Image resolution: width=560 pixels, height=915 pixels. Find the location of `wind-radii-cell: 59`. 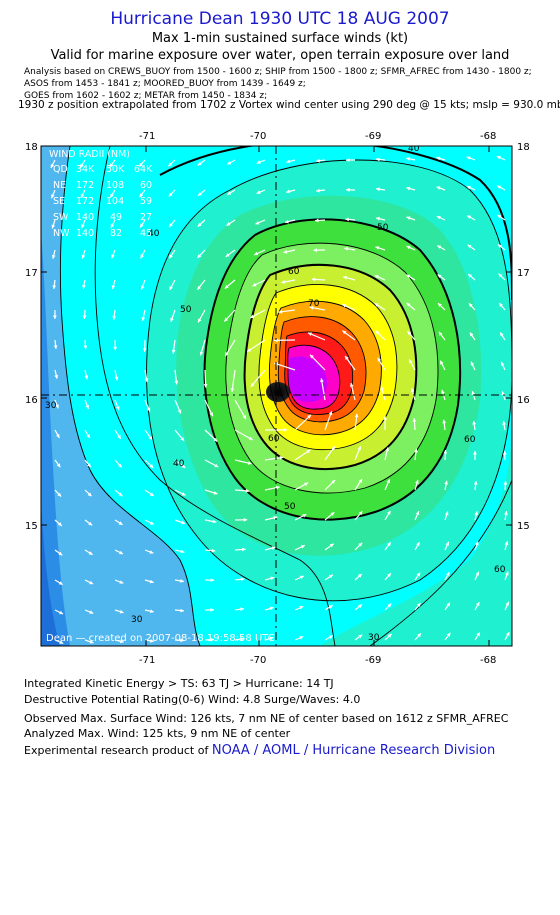

wind-radii-cell: 59 is located at coordinates (146, 201).